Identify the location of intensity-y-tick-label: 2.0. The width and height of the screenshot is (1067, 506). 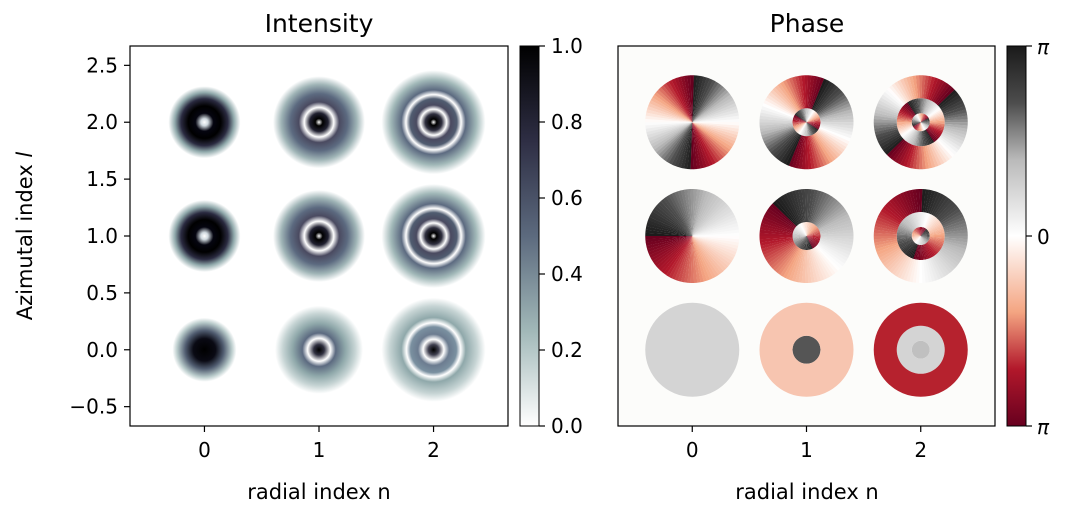
(102, 122).